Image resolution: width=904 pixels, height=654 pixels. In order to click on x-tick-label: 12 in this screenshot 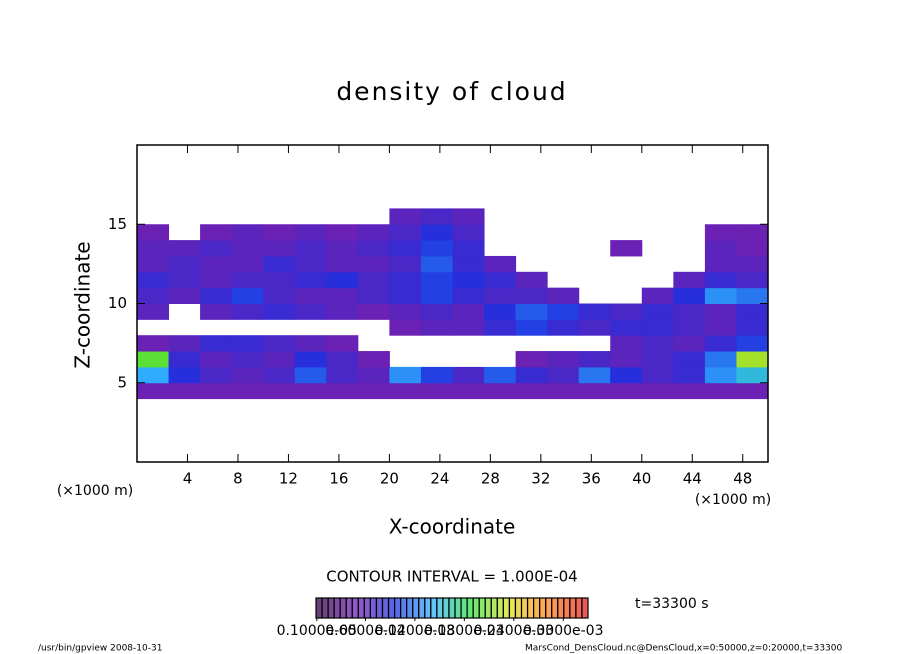, I will do `click(288, 479)`.